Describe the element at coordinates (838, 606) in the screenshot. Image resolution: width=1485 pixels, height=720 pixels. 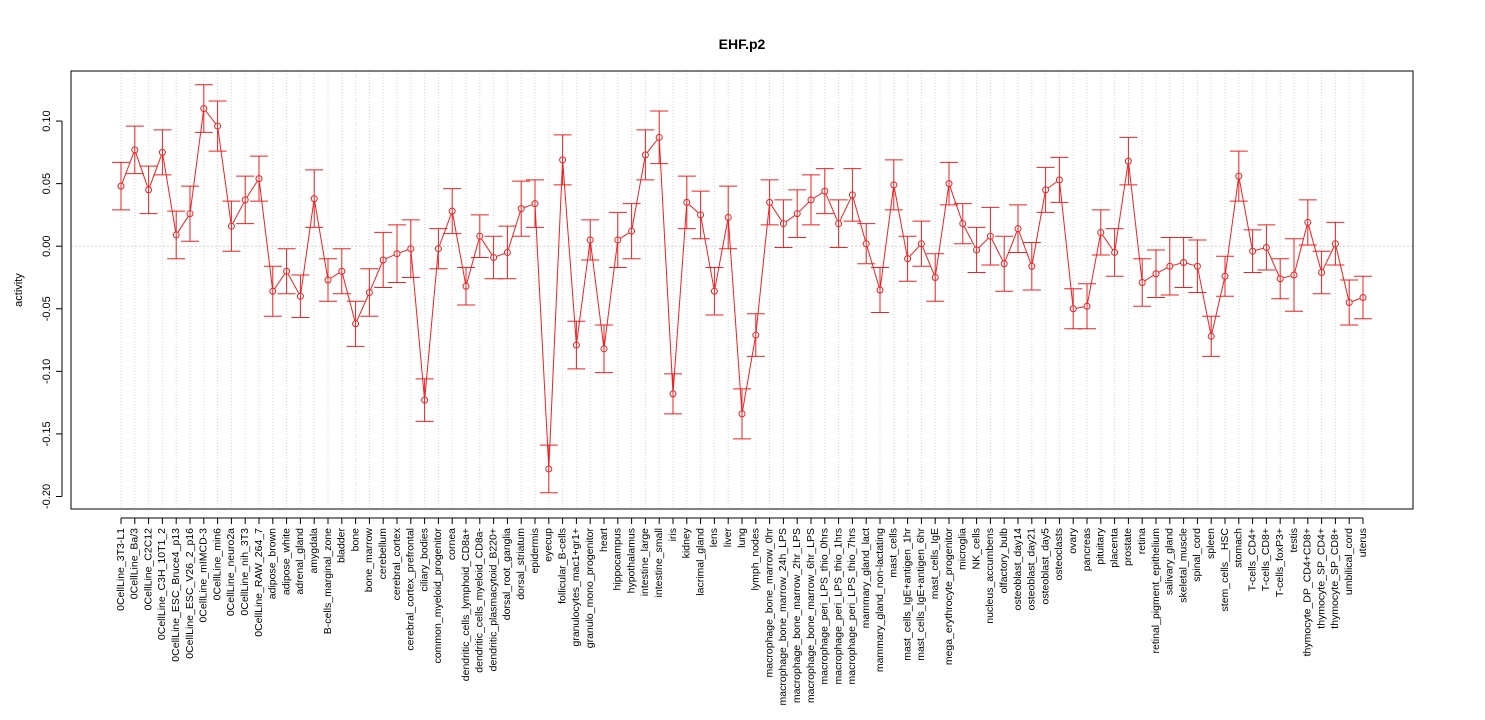
I see `x-tick-label: macrophage_peri_LPS_thio_1hrs` at that location.